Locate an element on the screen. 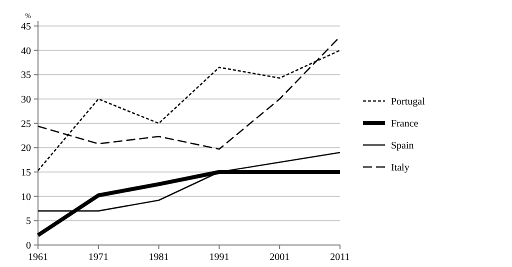  y-tick-label: 45 is located at coordinates (26, 27).